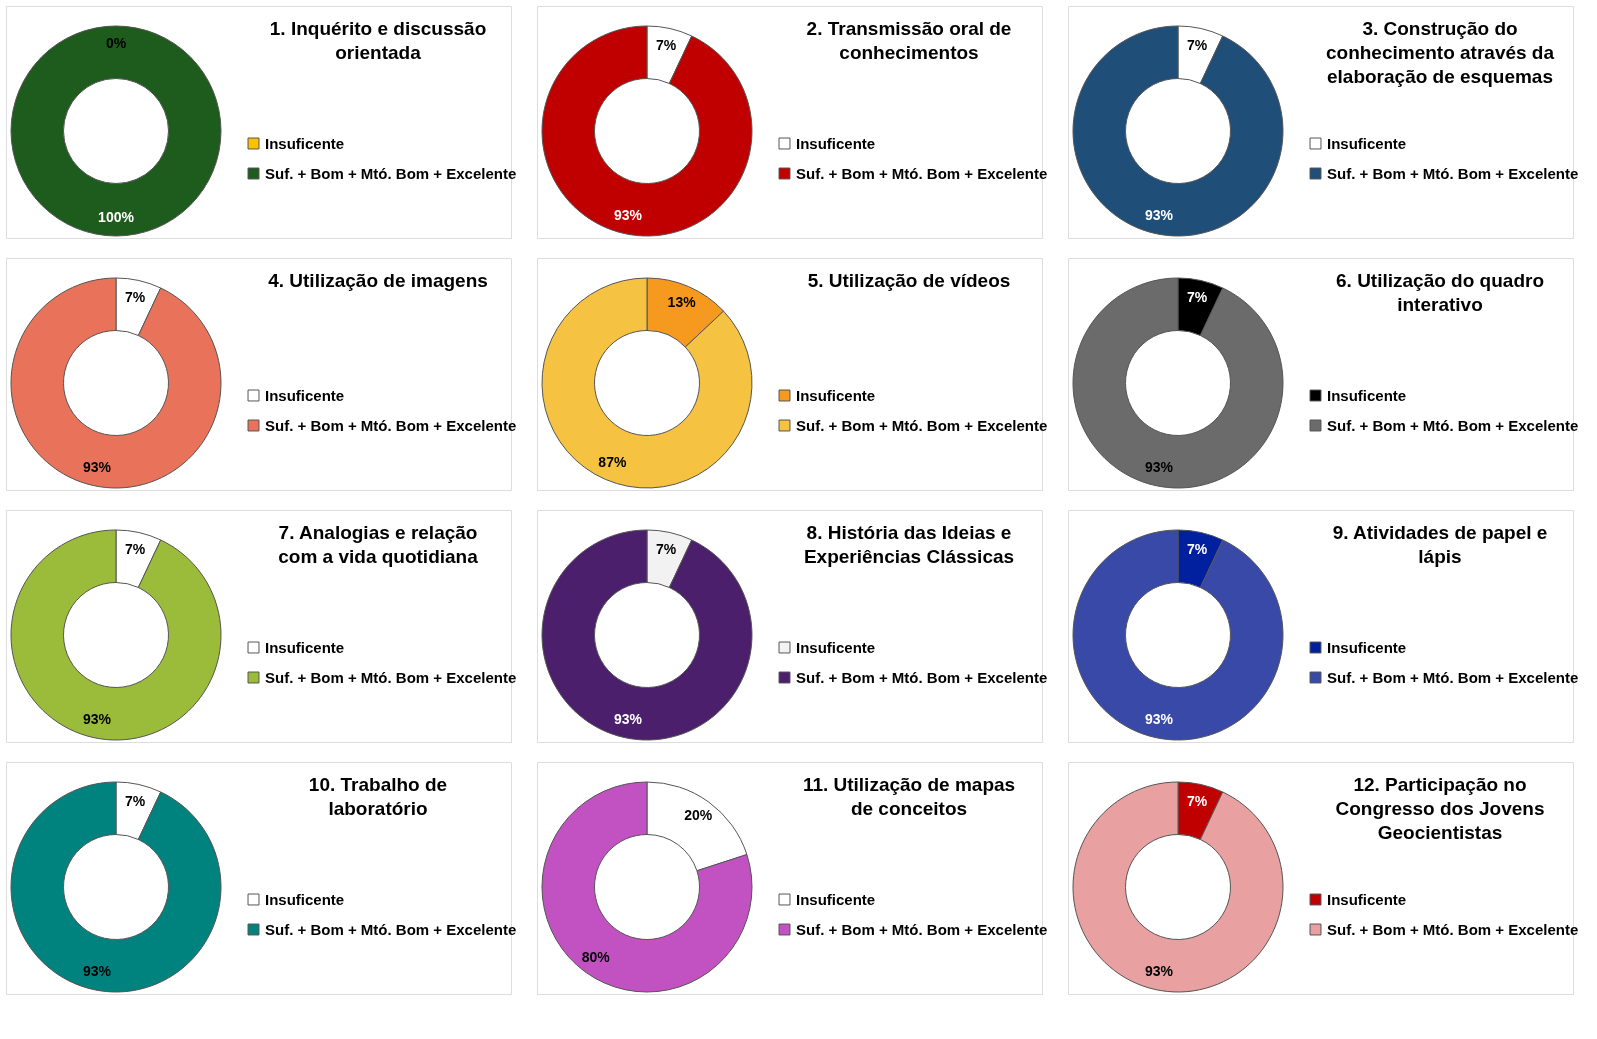 This screenshot has width=1597, height=1039. I want to click on chart-title: 2. Transmissão oral de conhecimentos, so click(909, 40).